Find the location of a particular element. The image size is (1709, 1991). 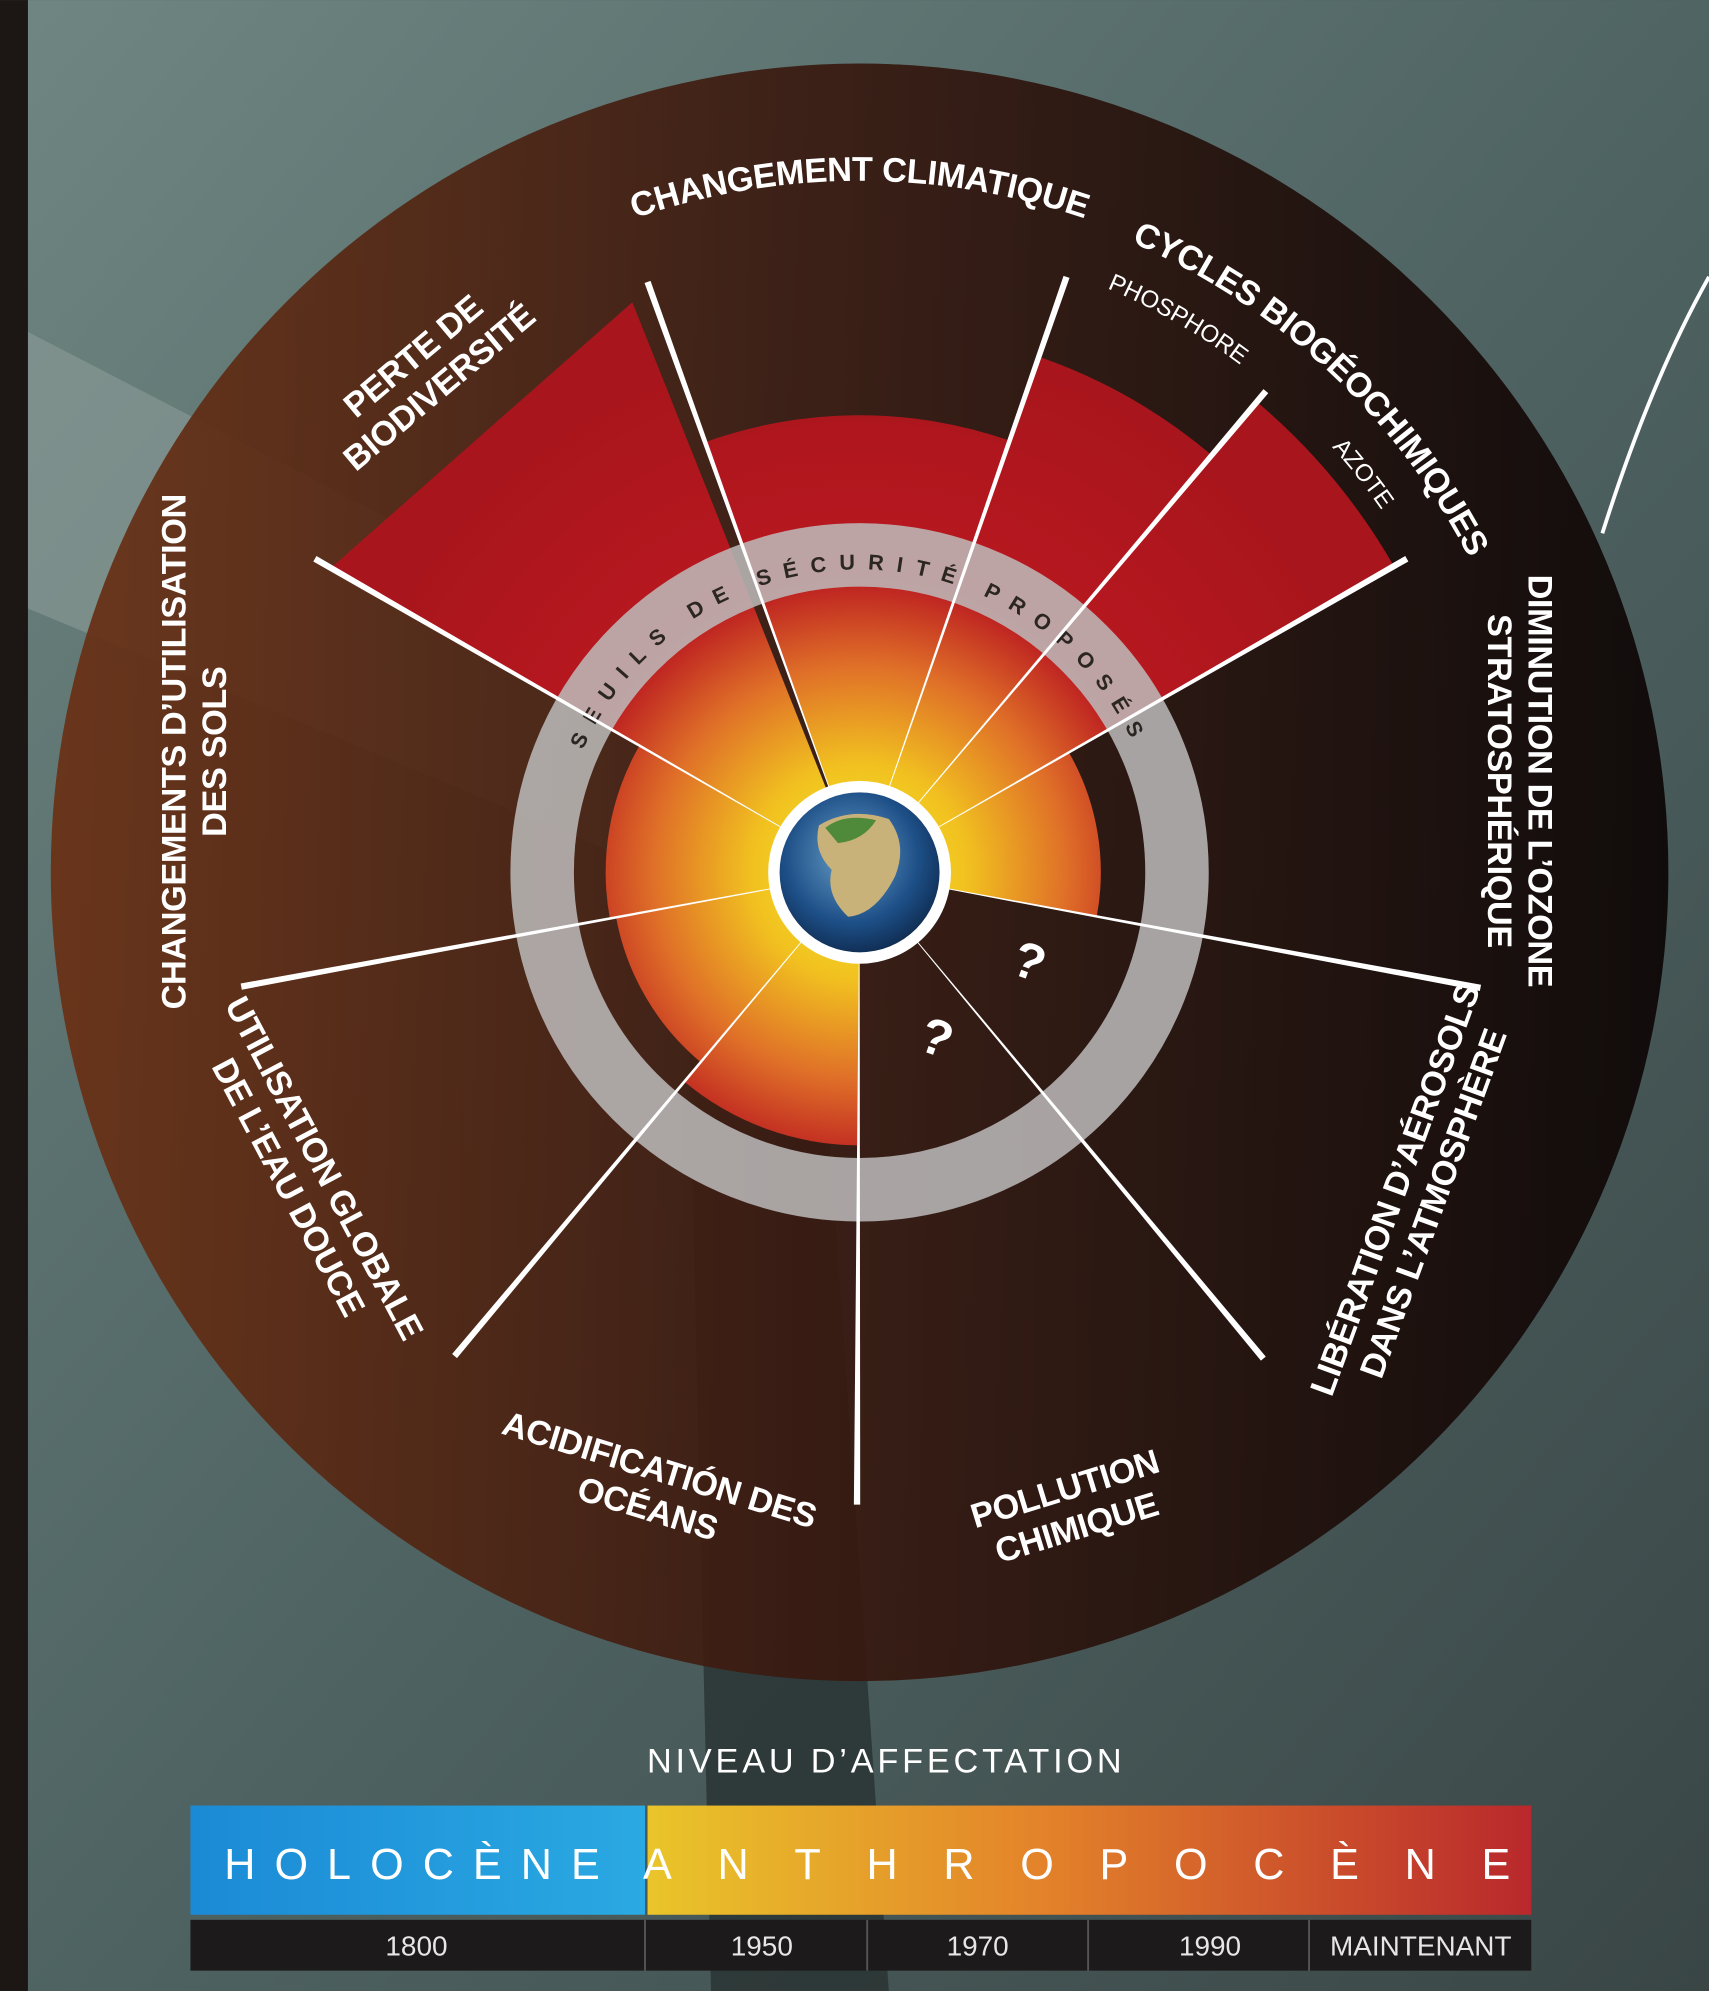

era-holocene is located at coordinates (418, 1860).